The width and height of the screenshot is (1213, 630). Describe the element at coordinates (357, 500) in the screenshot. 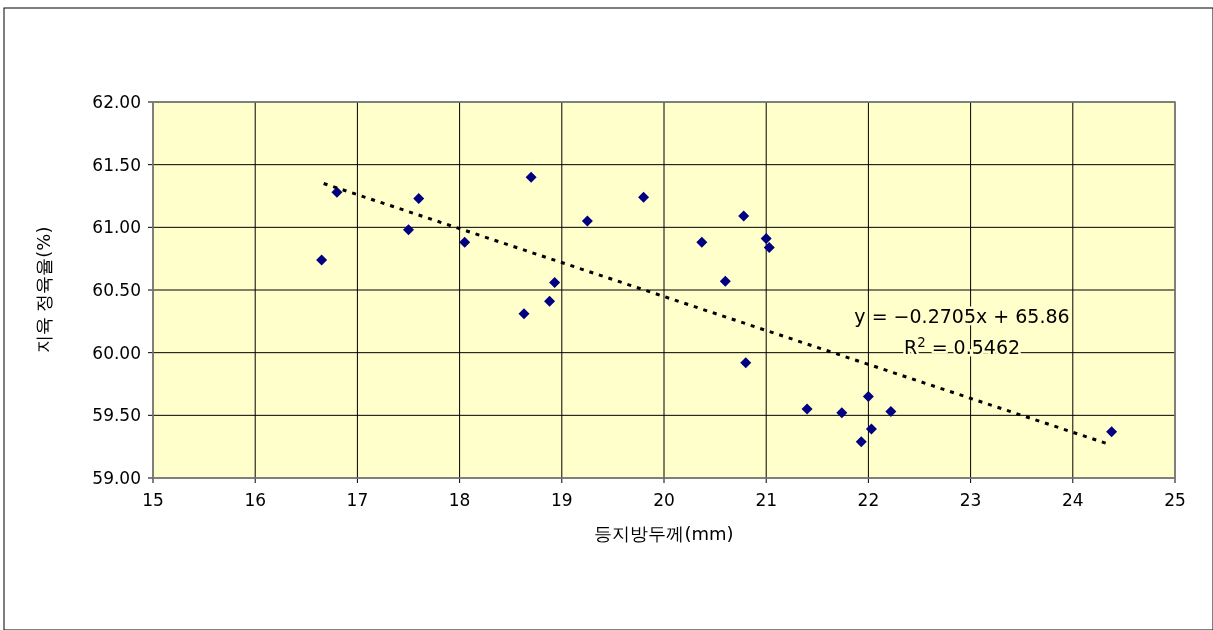

I see `x-tick-label: 17` at that location.